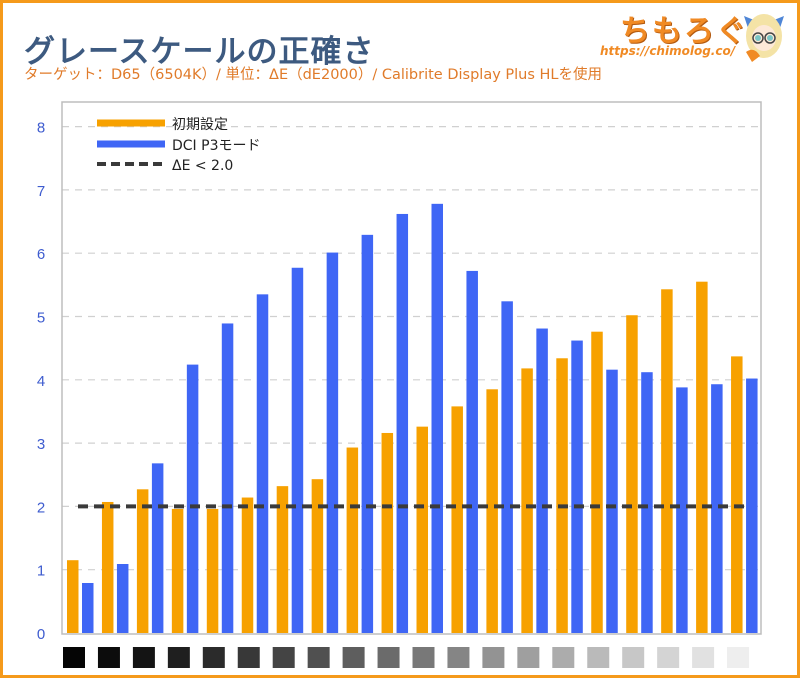 The height and width of the screenshot is (678, 800). Describe the element at coordinates (41, 254) in the screenshot. I see `y-tick-label: 6` at that location.